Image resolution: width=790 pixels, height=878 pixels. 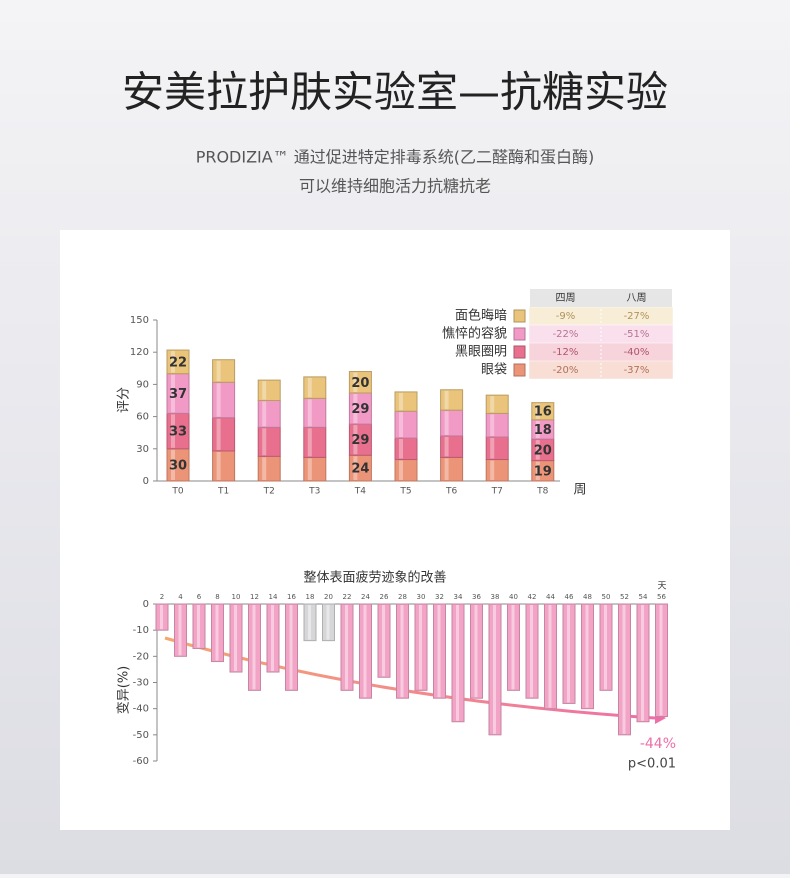 I want to click on x-tick-label: 26, so click(x=384, y=597).